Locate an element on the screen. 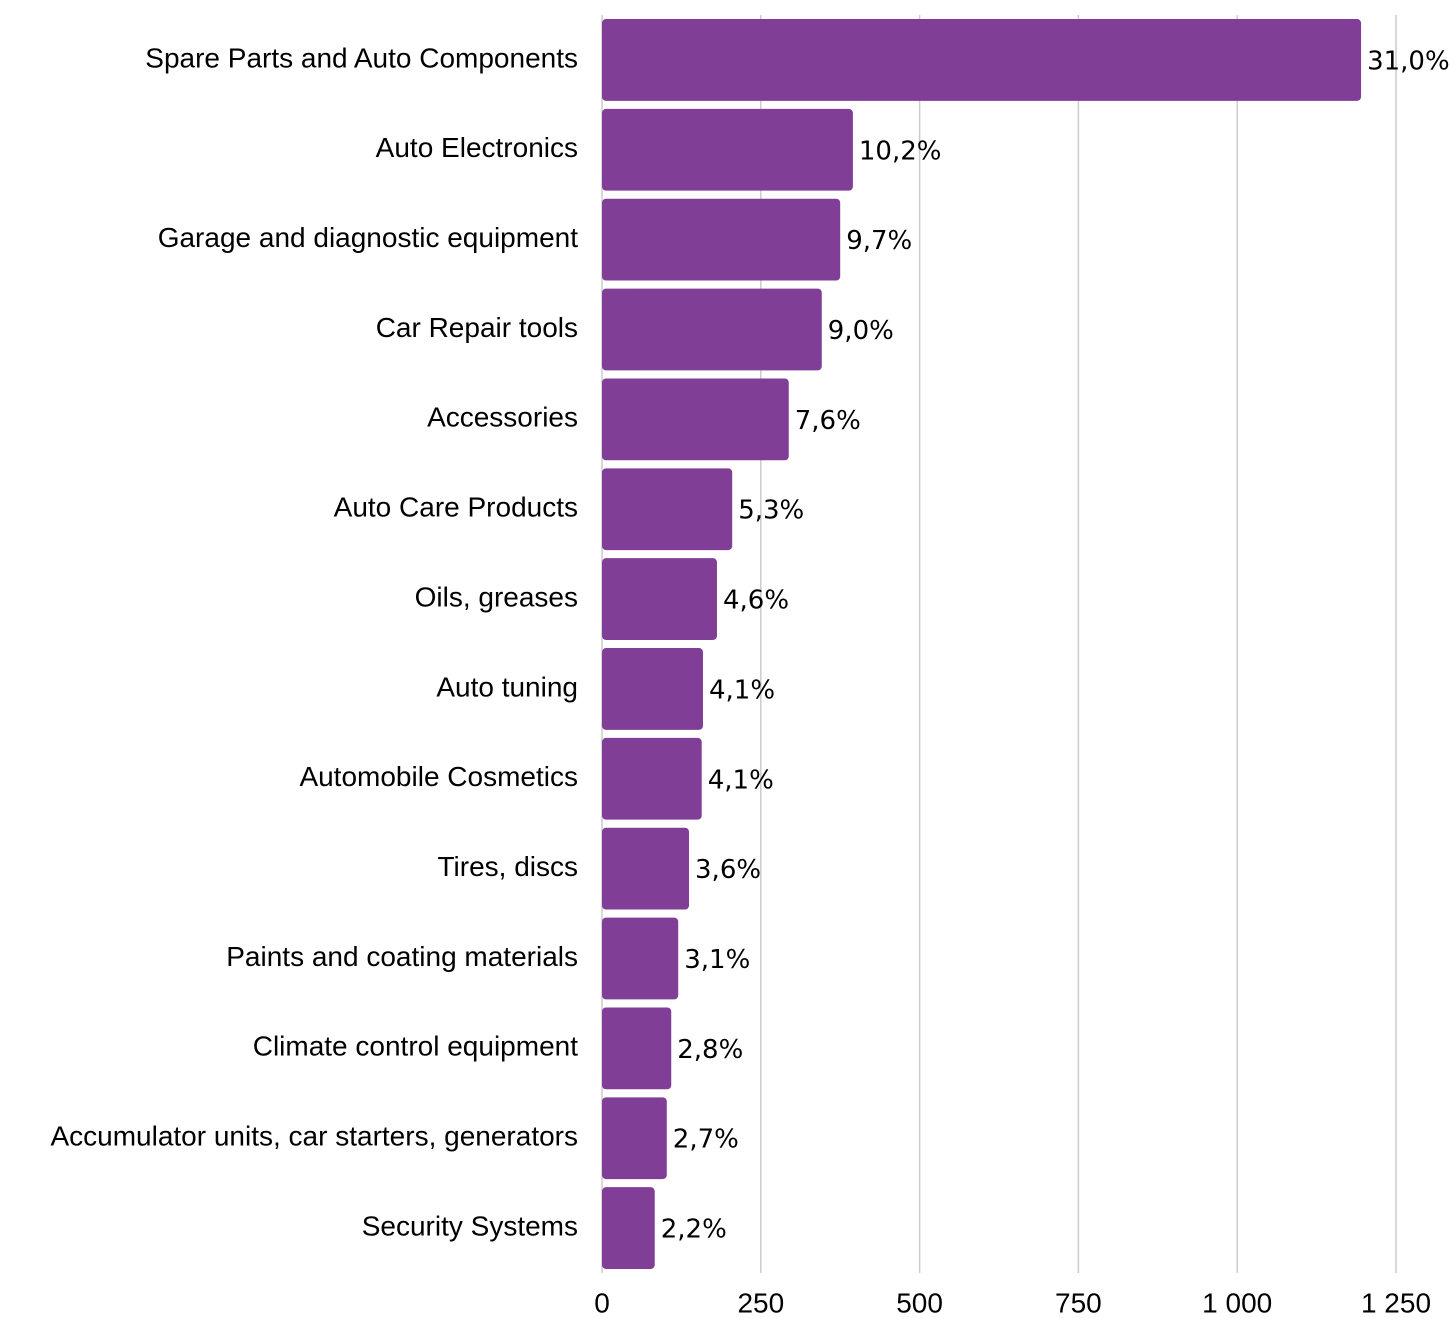  y-tick-label: Auto Care Products is located at coordinates (456, 507).